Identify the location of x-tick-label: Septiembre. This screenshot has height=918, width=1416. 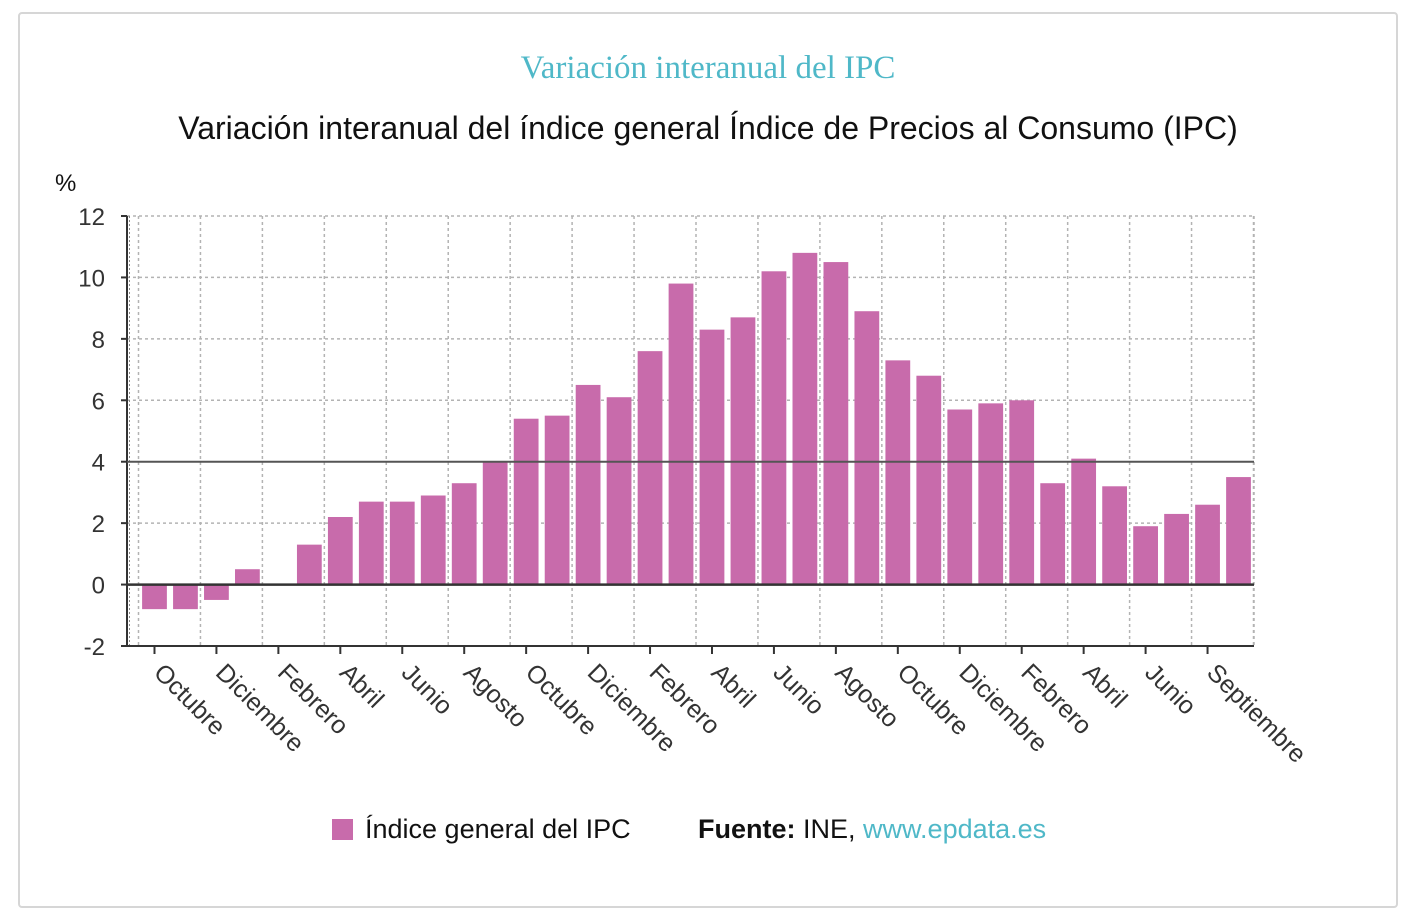
(1256, 713).